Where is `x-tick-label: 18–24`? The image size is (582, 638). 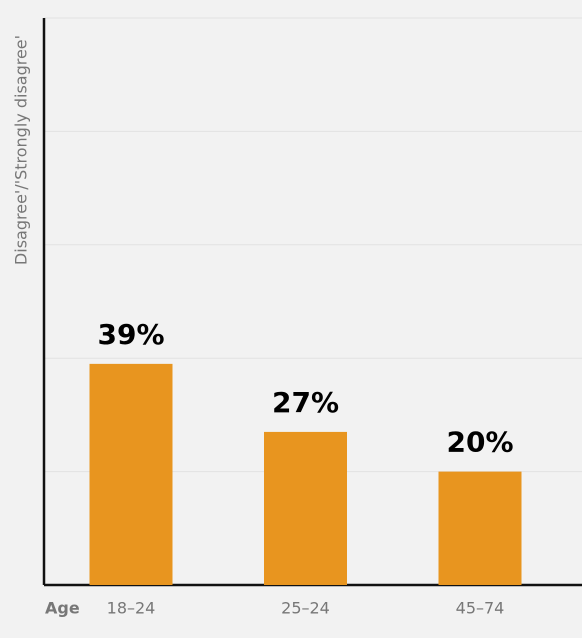 x-tick-label: 18–24 is located at coordinates (131, 608).